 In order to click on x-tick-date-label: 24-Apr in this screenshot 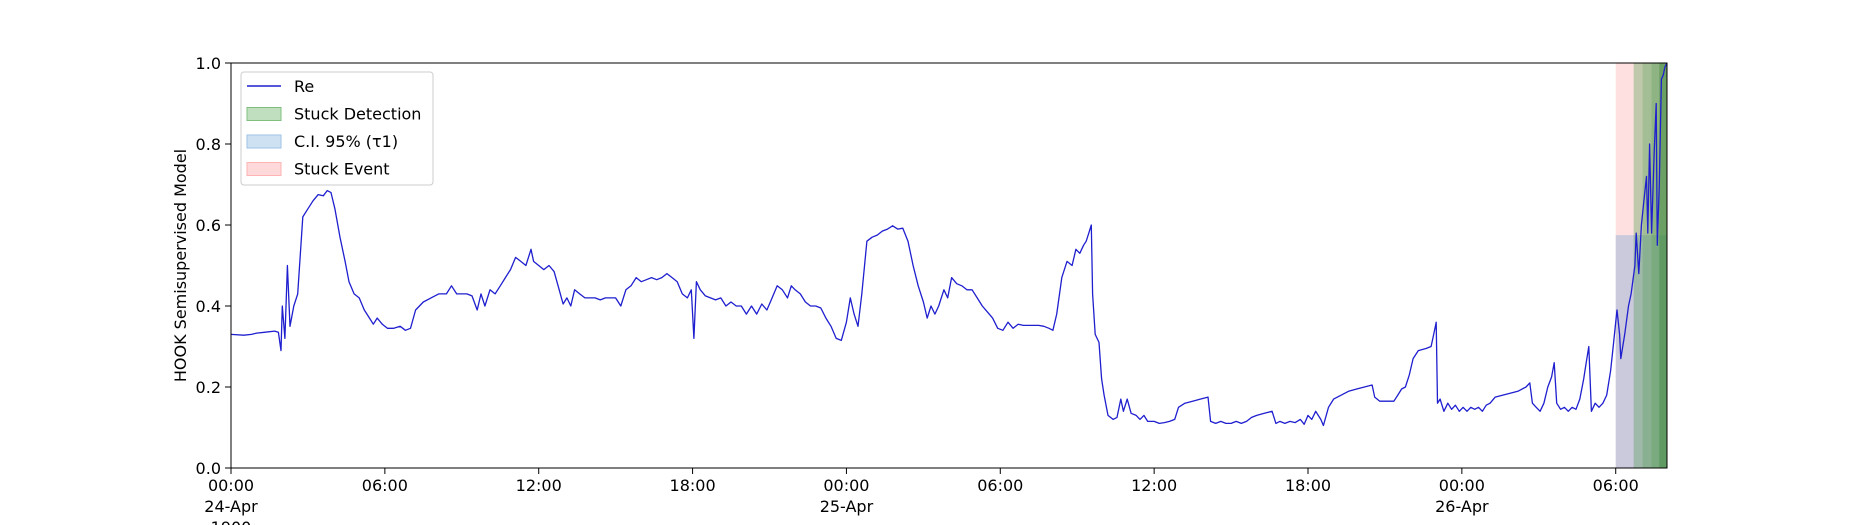, I will do `click(231, 506)`.